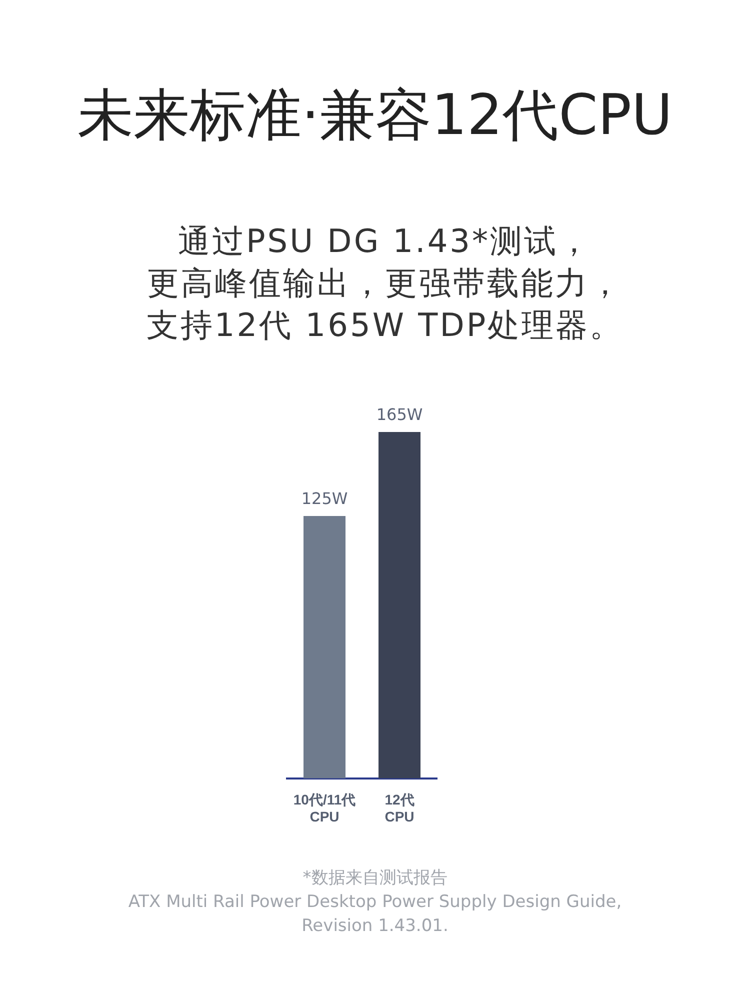  What do you see at coordinates (324, 498) in the screenshot?
I see `data-label: 125W` at bounding box center [324, 498].